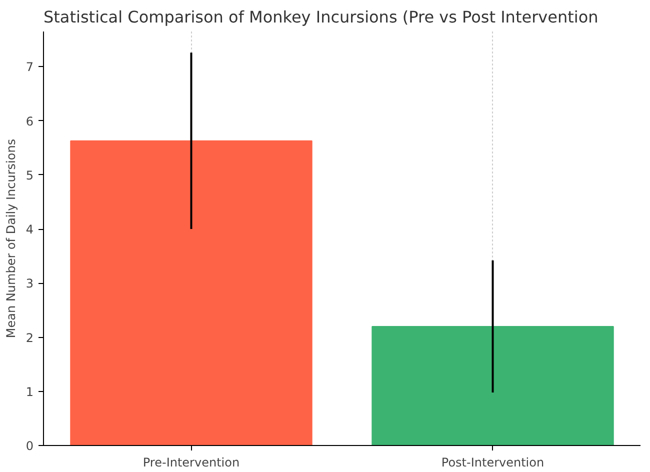 Image resolution: width=650 pixels, height=472 pixels. What do you see at coordinates (30, 283) in the screenshot?
I see `y-tick-label: 3` at bounding box center [30, 283].